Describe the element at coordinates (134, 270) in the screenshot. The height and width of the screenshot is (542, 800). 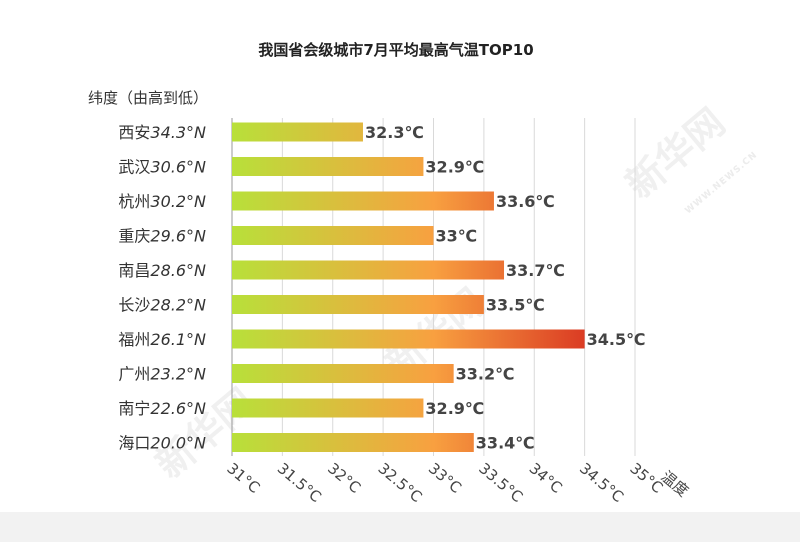
I see `city-name: 南昌` at that location.